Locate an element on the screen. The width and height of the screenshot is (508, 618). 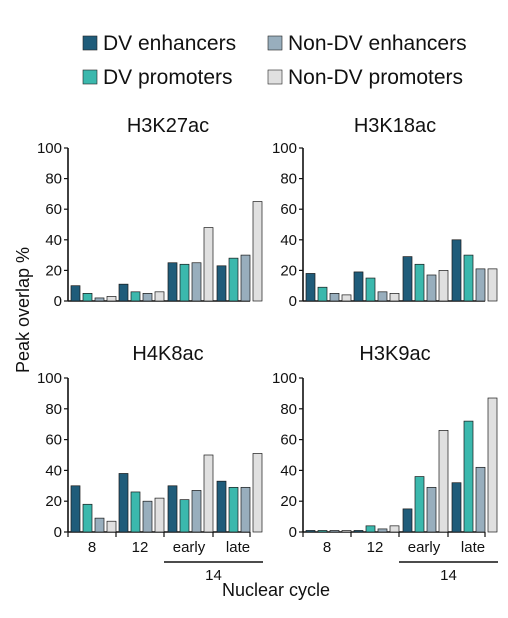
legend-label: Non-DV enhancers is located at coordinates (377, 43).